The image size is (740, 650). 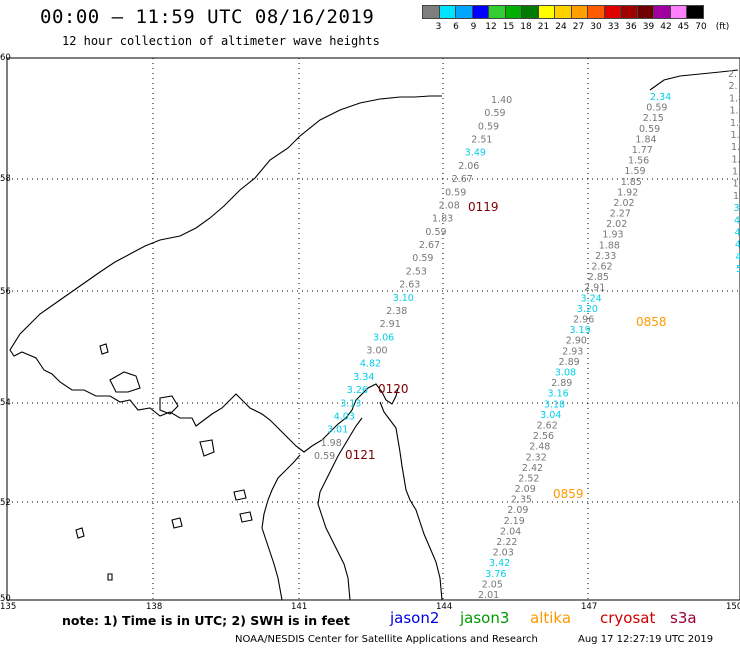 I want to click on wave-height-label: 4.47, so click(x=737, y=232).